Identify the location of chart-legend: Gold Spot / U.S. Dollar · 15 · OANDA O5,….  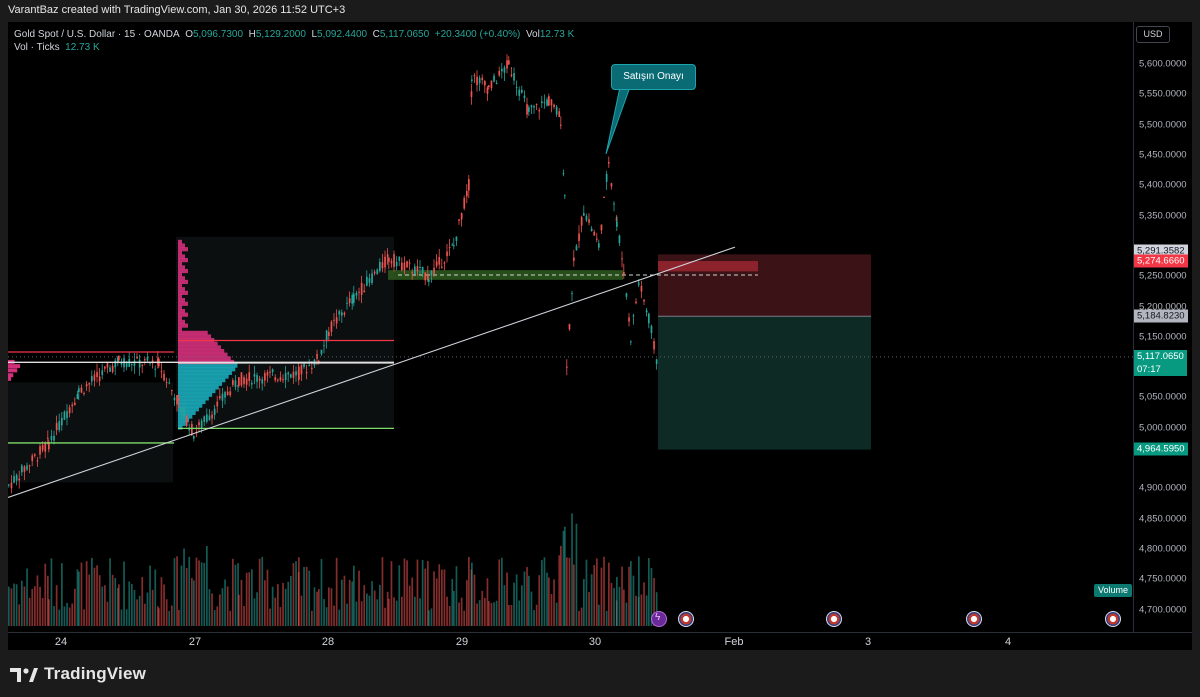
(294, 41).